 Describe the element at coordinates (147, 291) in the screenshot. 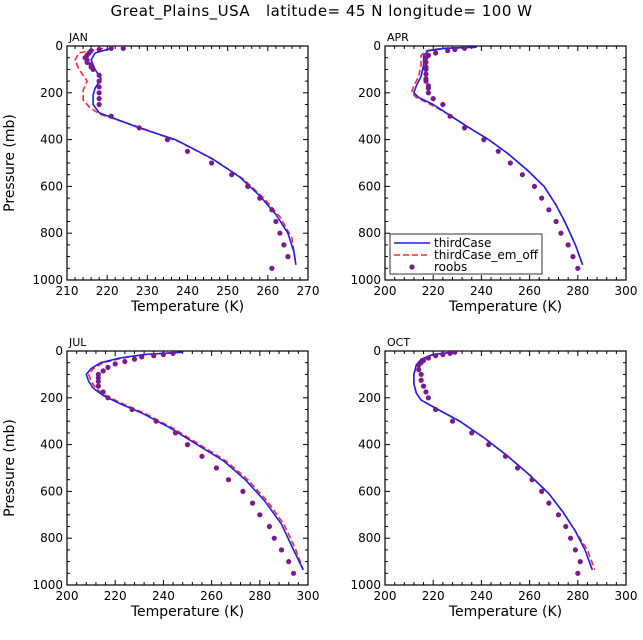

I see `x-tick-label: 230` at that location.